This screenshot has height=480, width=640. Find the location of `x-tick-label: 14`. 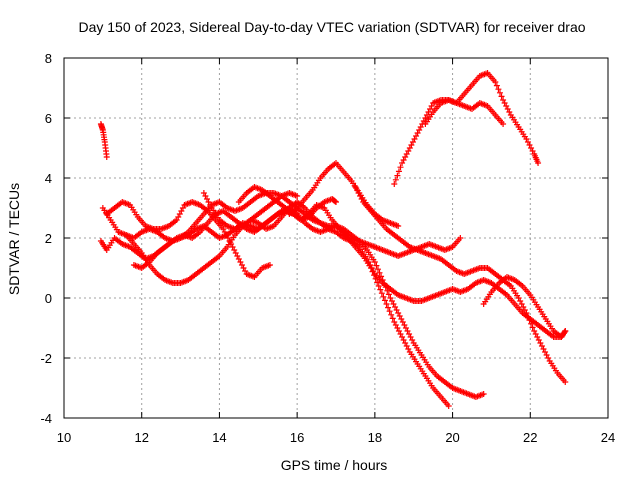

x-tick-label: 14 is located at coordinates (219, 437).